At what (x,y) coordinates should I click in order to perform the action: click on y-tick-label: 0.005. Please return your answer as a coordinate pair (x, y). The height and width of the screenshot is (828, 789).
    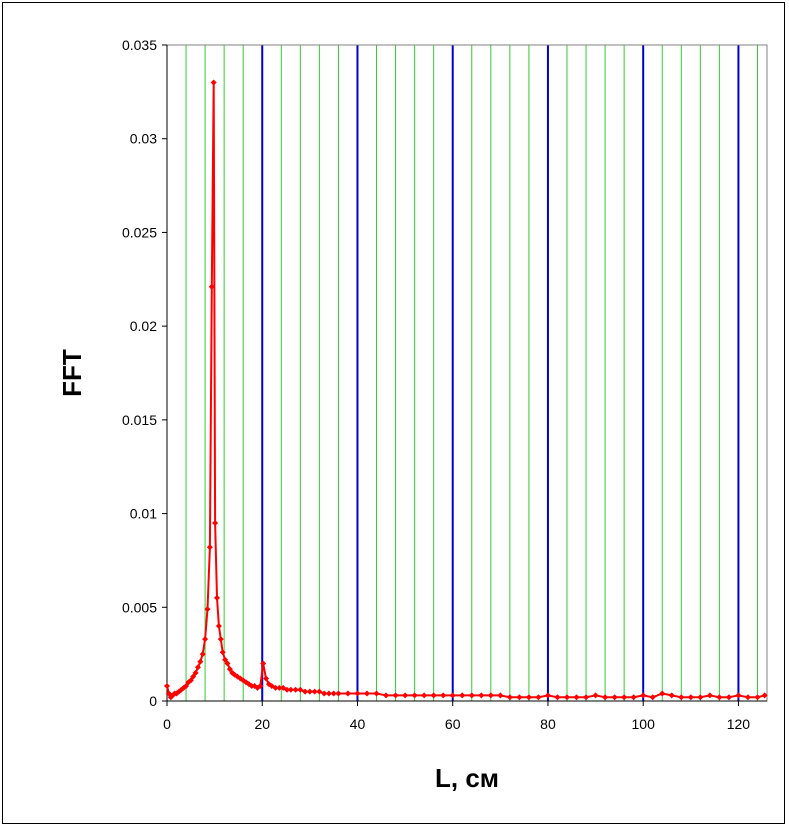
    Looking at the image, I should click on (139, 607).